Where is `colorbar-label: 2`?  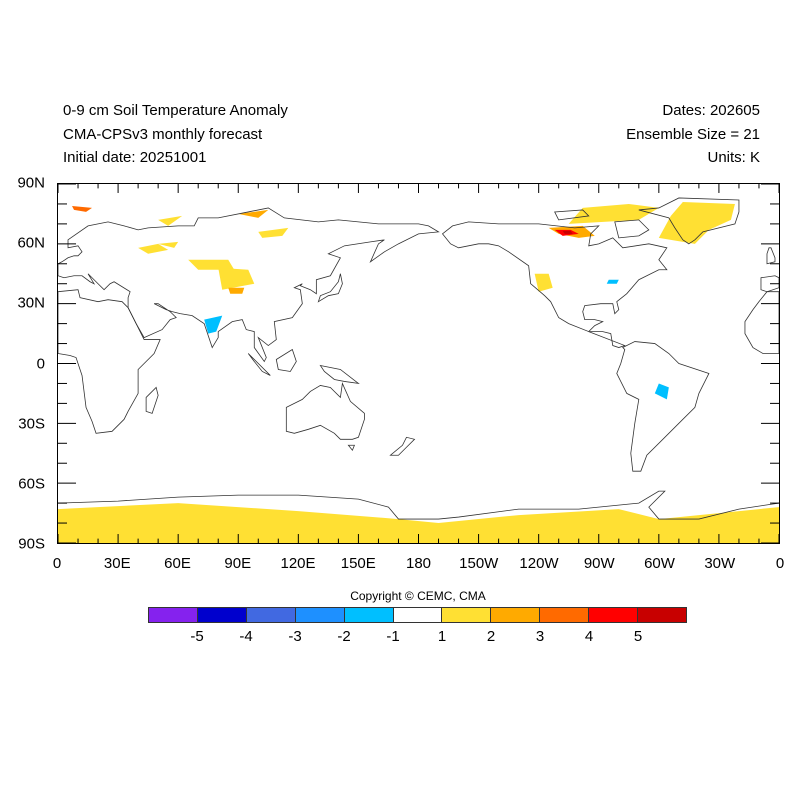 colorbar-label: 2 is located at coordinates (491, 636).